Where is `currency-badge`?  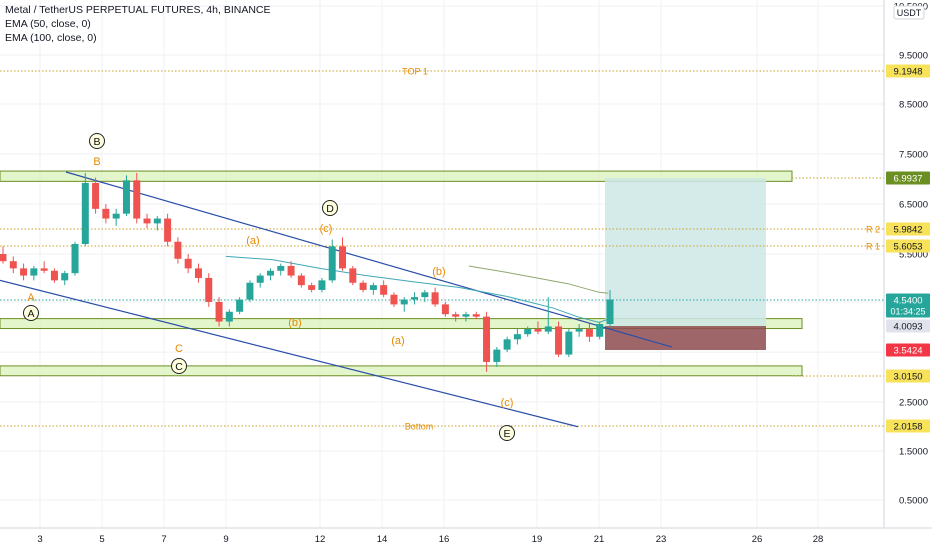 currency-badge is located at coordinates (909, 12).